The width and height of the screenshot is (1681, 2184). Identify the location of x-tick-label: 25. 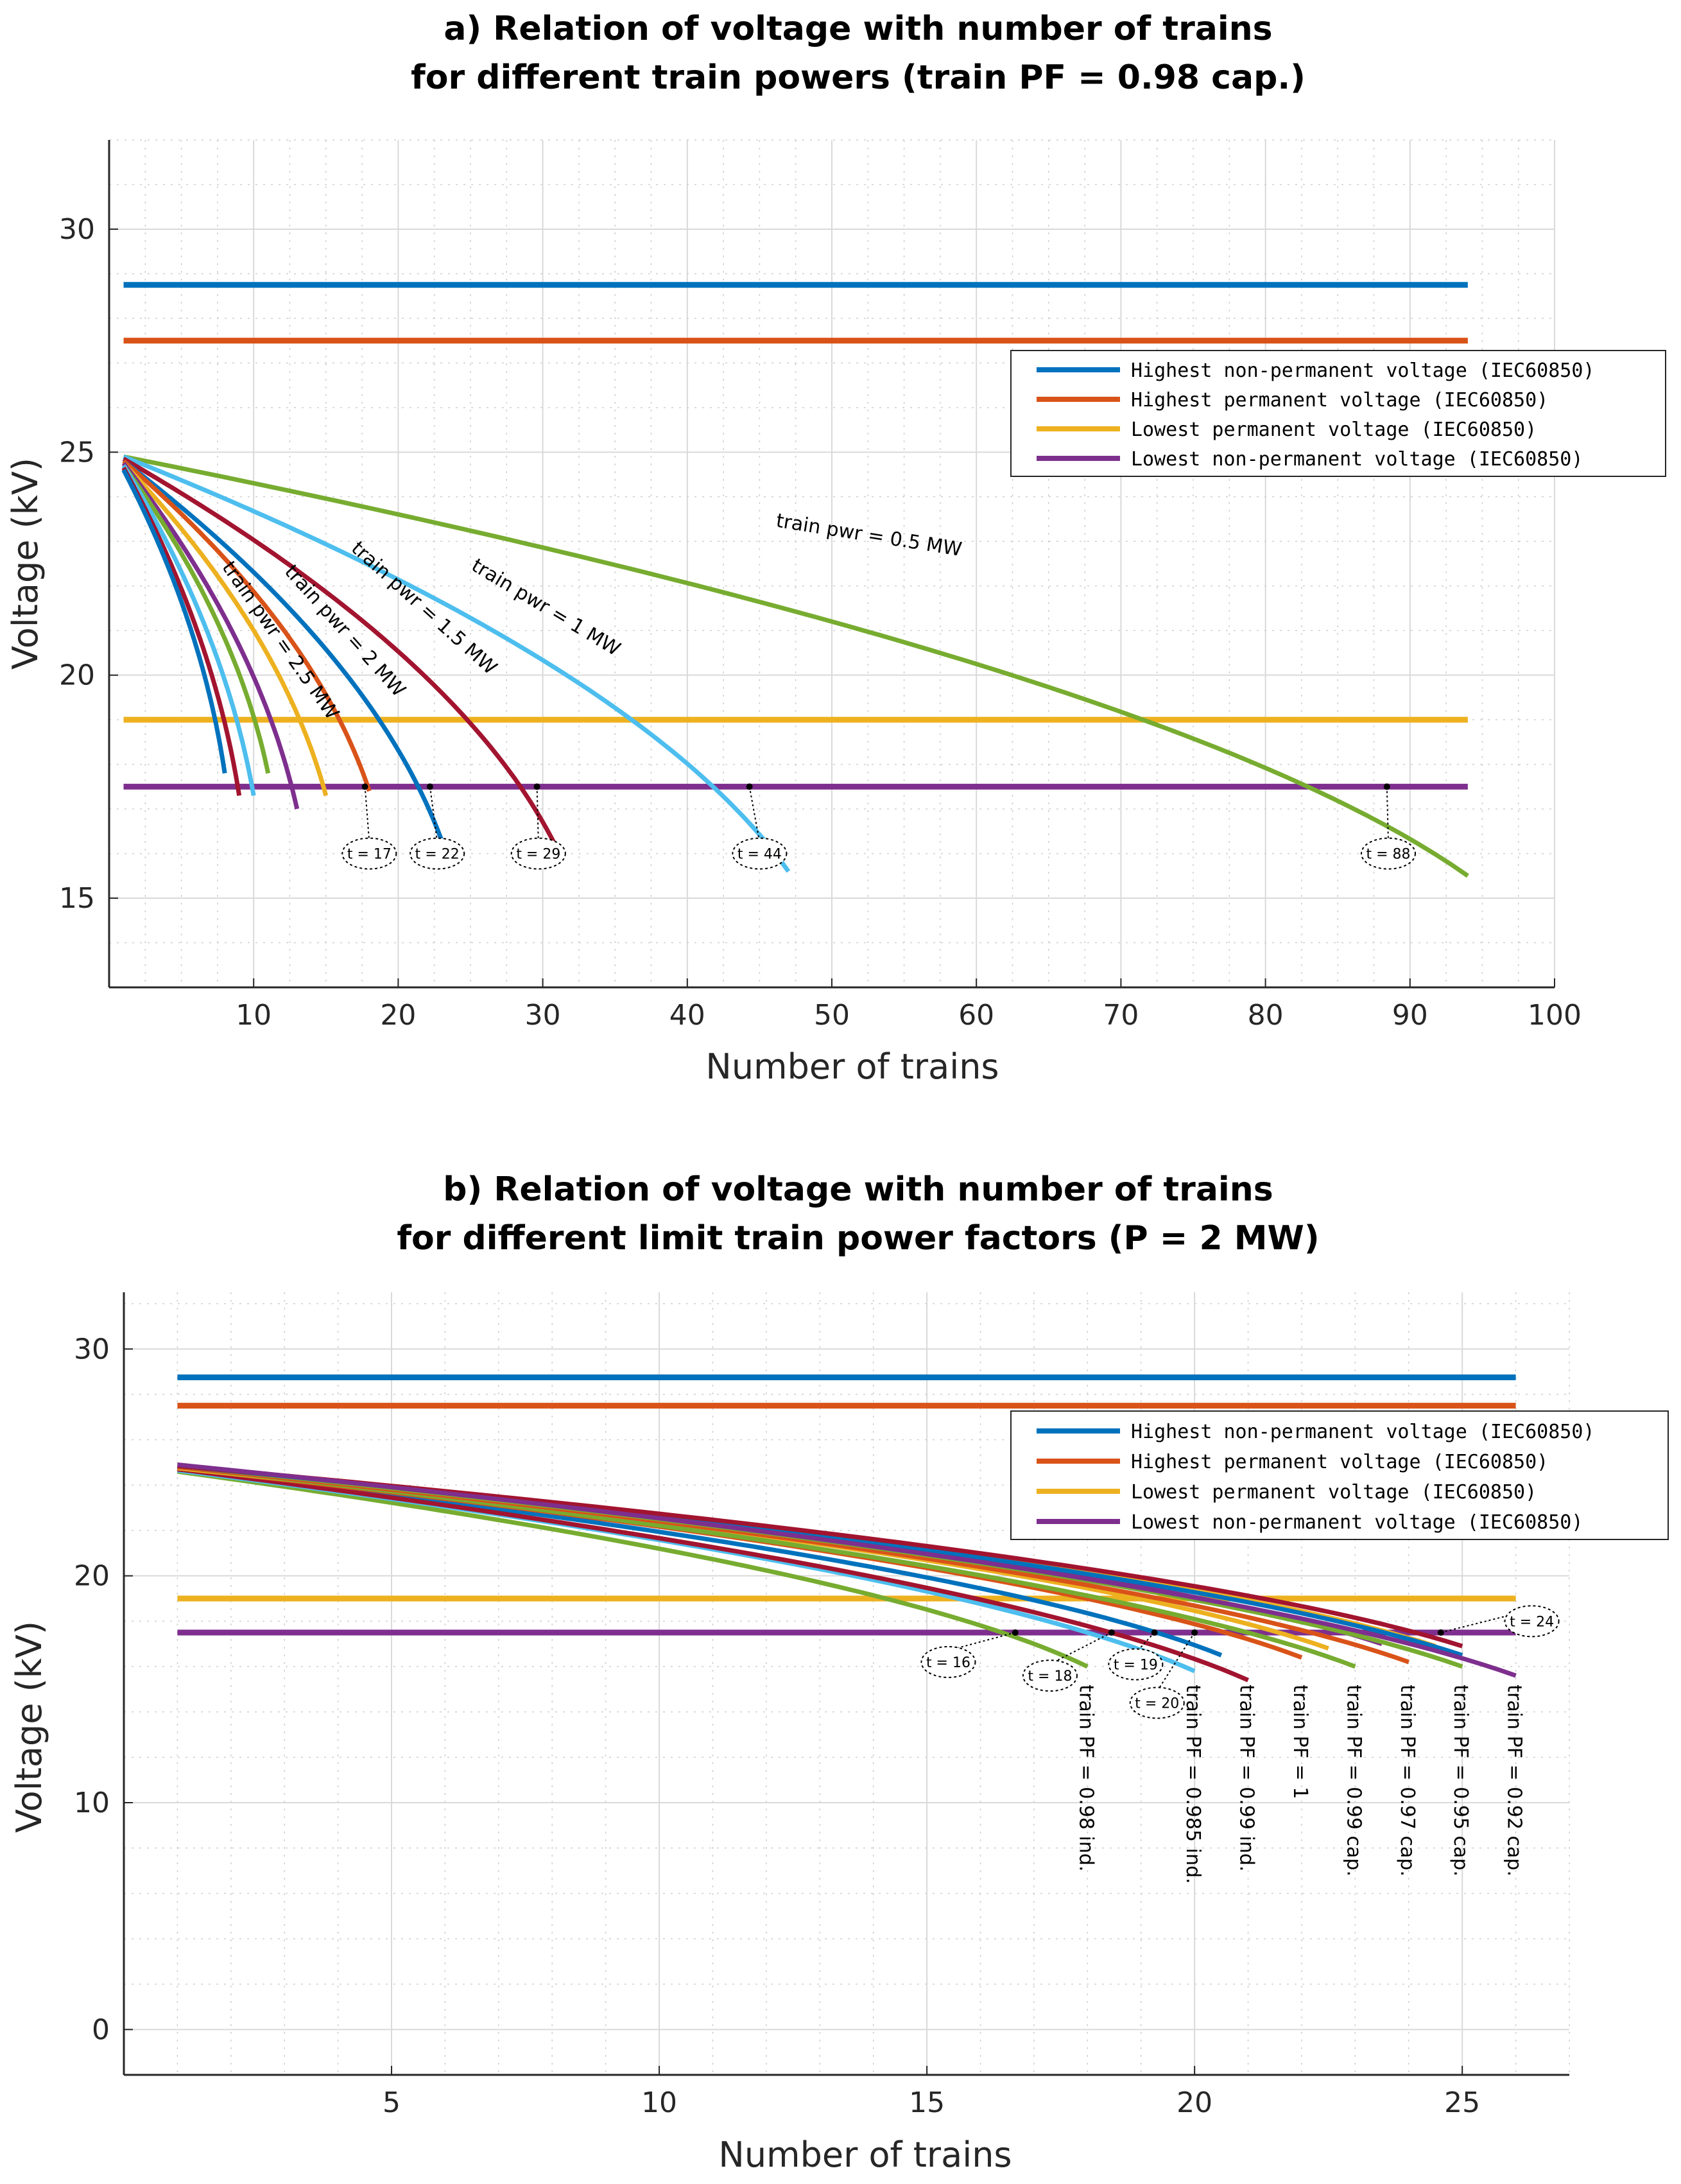
(1462, 2102).